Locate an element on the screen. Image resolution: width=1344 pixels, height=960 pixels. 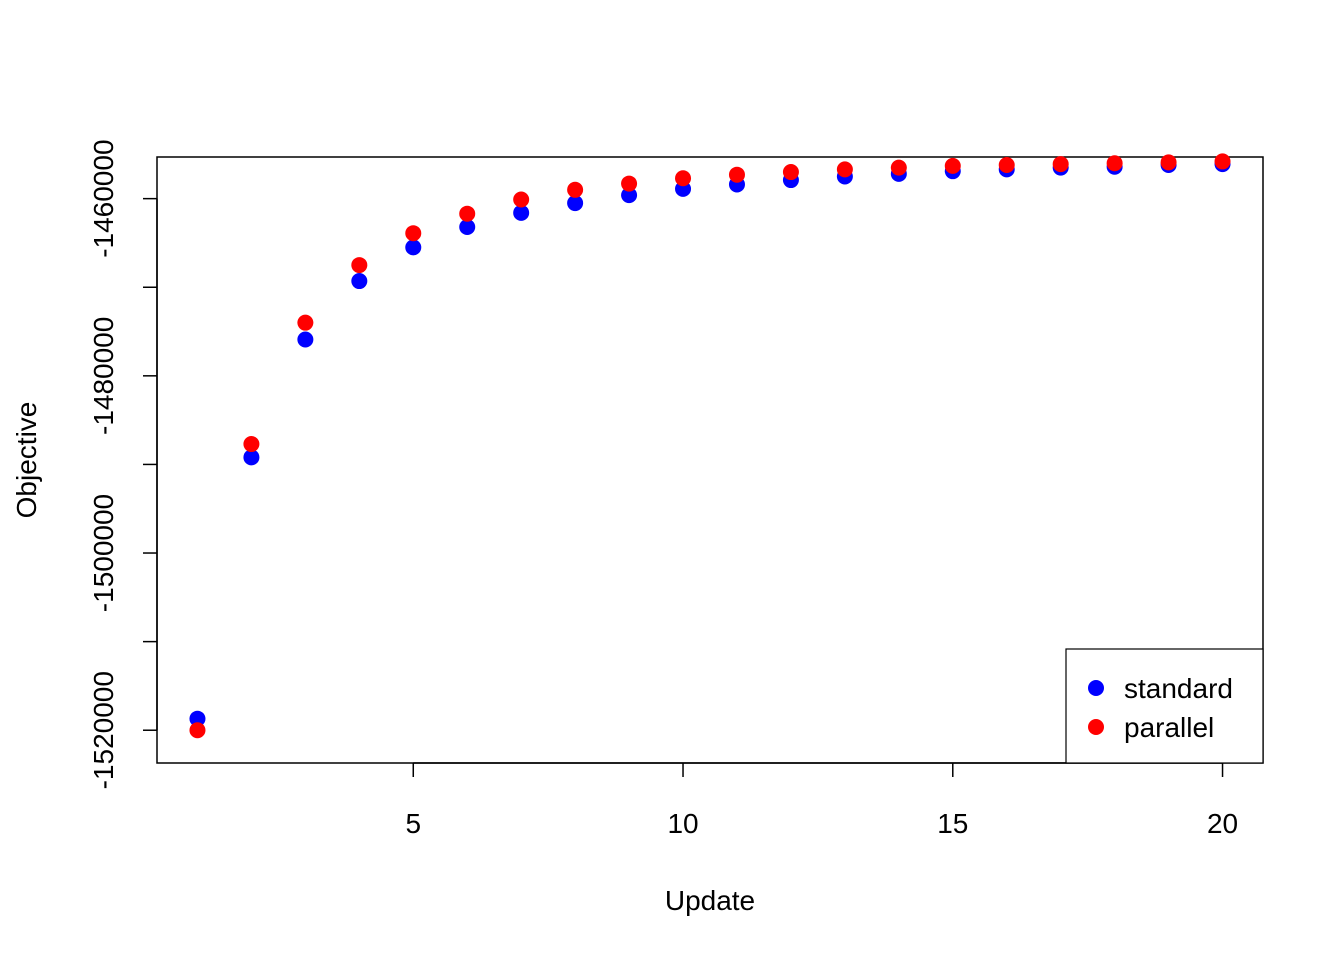
legend-marker-parallel is located at coordinates (1096, 727).